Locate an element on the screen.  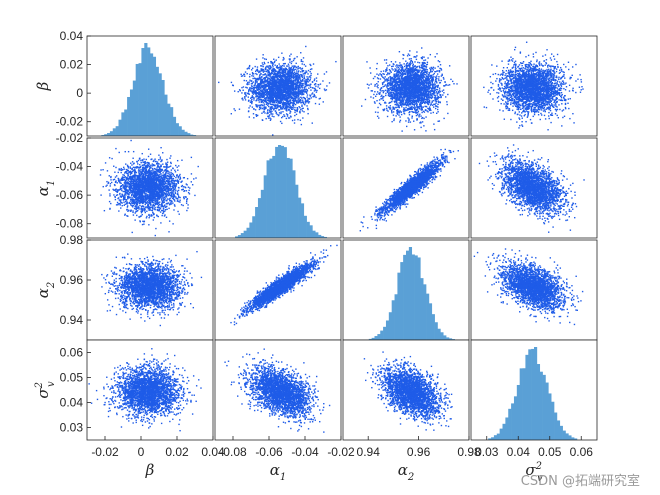
y-tick-label: -0.04 is located at coordinates (70, 167).